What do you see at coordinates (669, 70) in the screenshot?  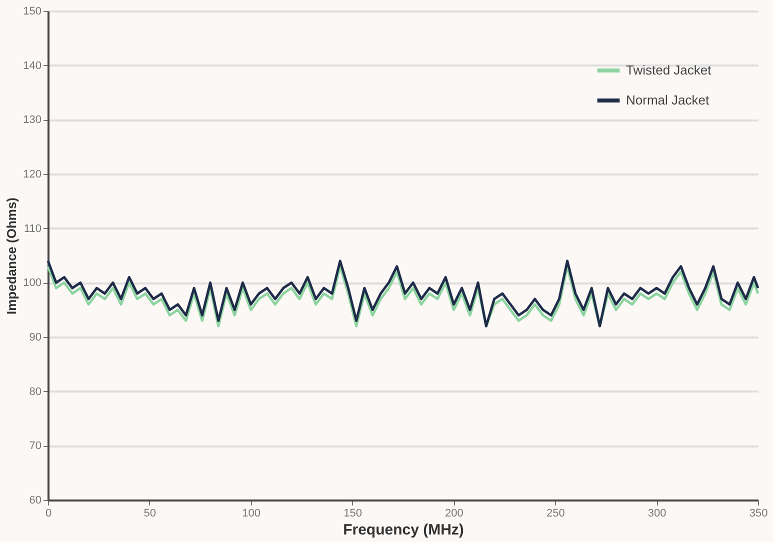 I see `legend-label: Twisted Jacket` at bounding box center [669, 70].